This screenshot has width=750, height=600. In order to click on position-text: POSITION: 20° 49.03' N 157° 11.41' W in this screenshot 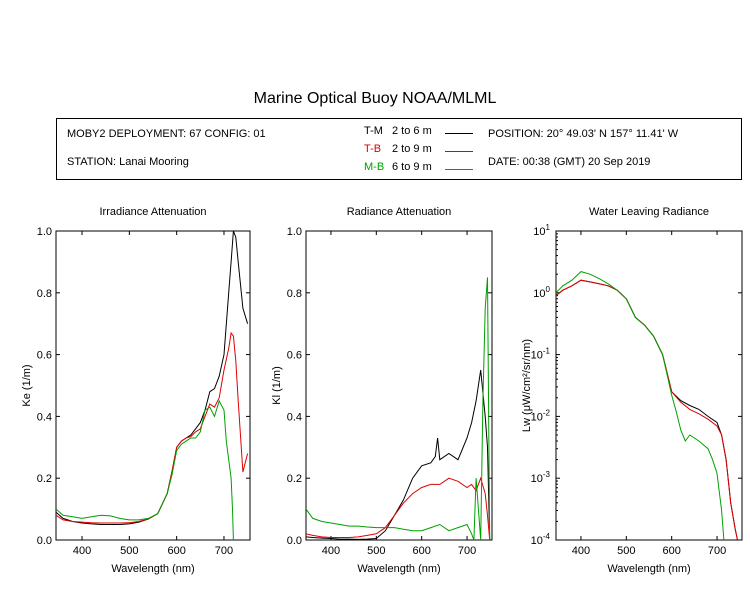, I will do `click(583, 134)`.